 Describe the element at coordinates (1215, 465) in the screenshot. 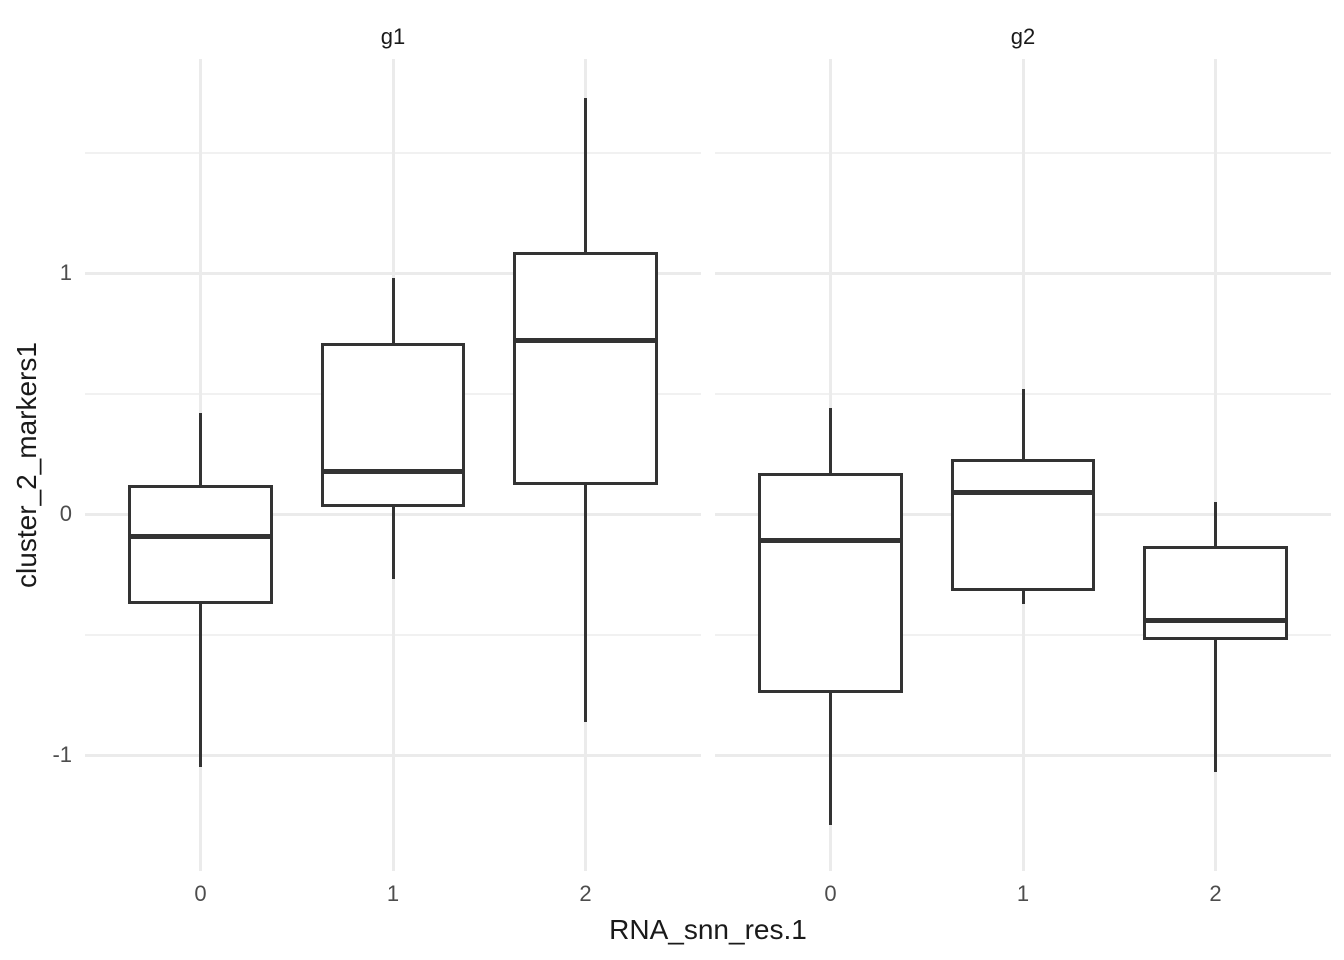

I see `gridline-x-major` at that location.